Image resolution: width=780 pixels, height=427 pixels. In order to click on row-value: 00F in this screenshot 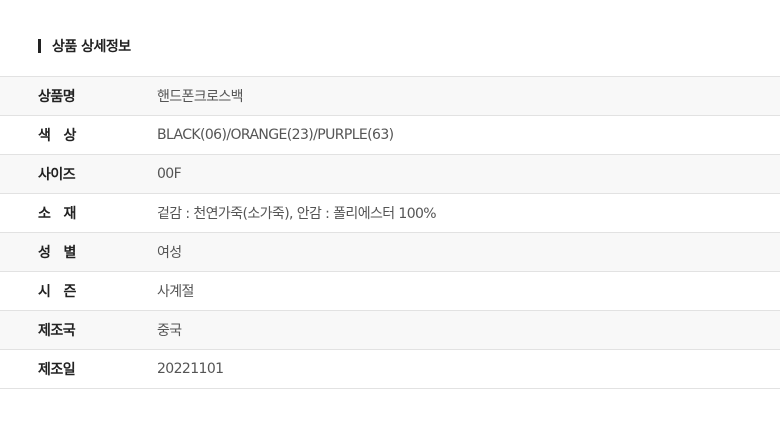, I will do `click(169, 174)`.